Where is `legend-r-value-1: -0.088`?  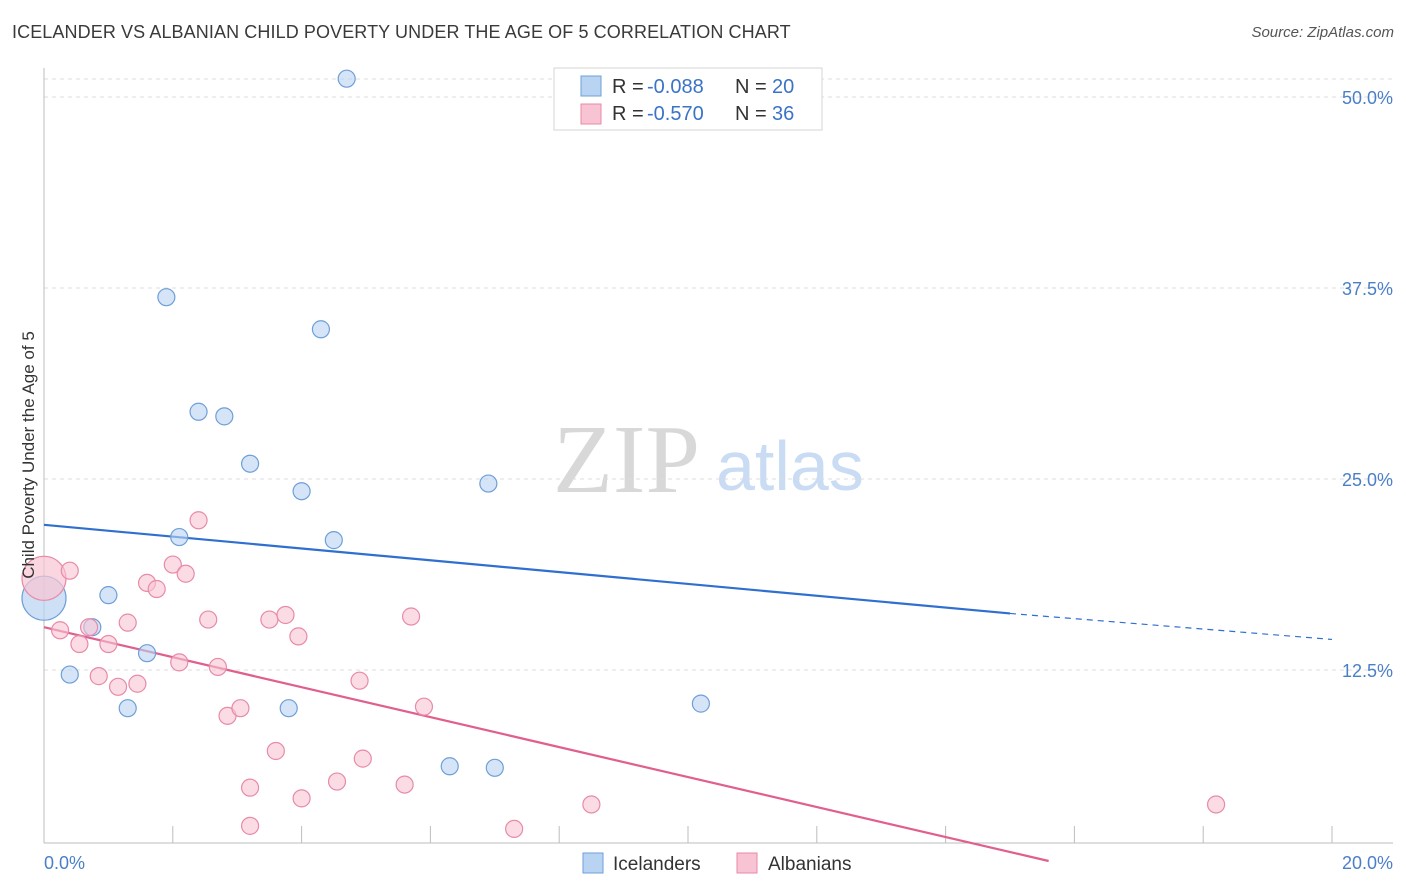
legend-r-value-1: -0.088 is located at coordinates (675, 87).